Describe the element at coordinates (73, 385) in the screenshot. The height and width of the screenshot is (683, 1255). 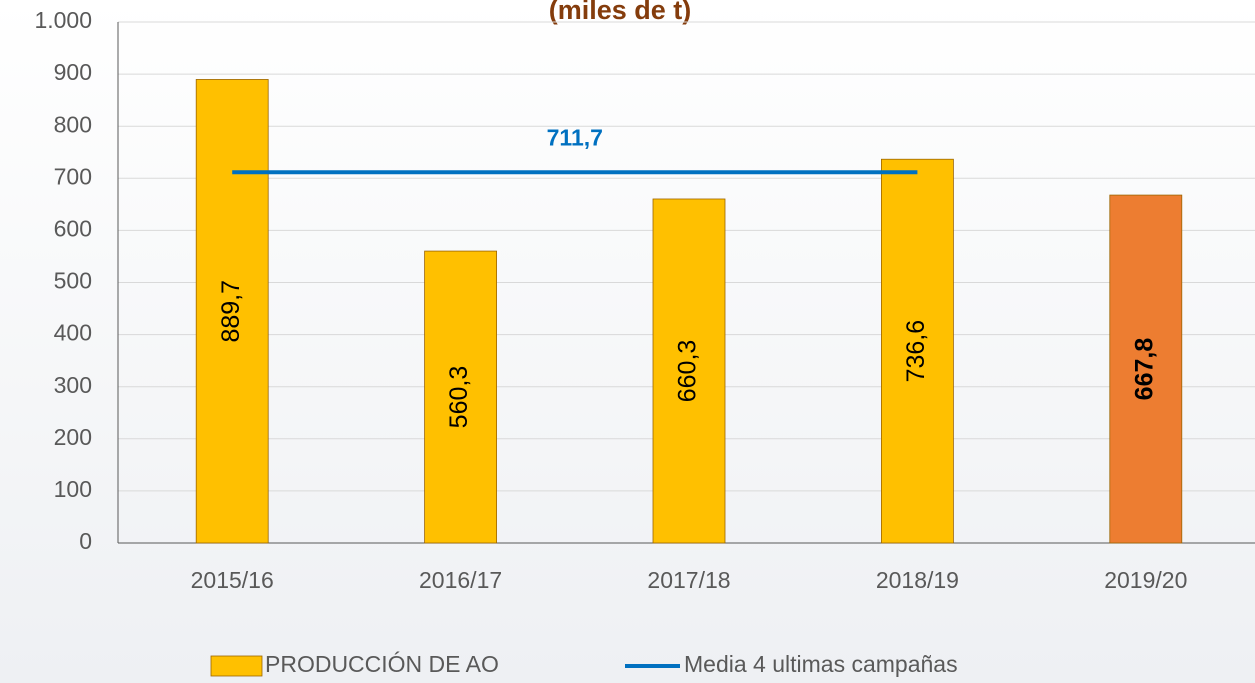
I see `y-tick-label: 300` at that location.